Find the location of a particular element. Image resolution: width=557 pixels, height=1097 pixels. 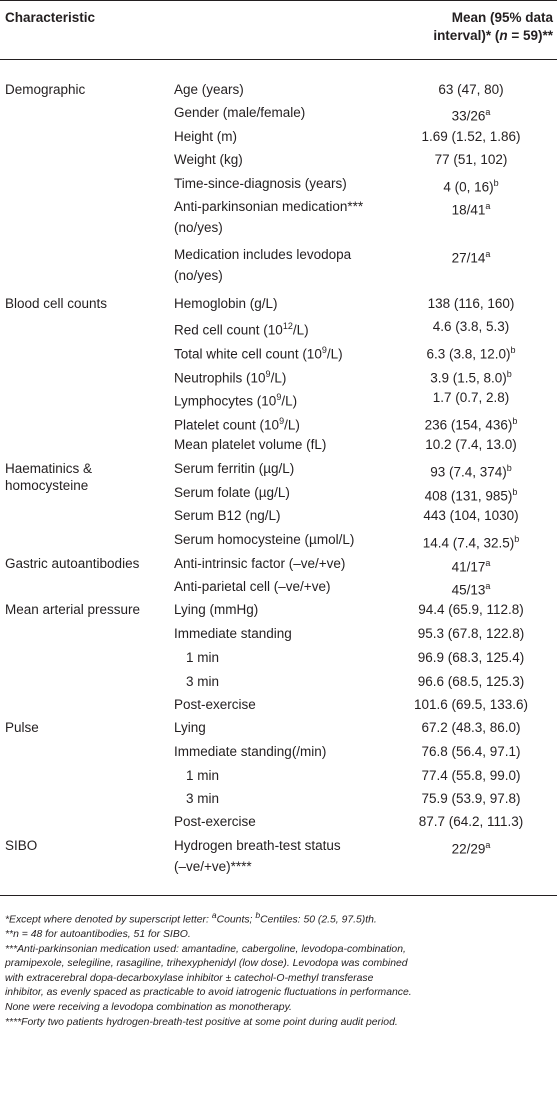

row-value: 45/13a is located at coordinates (471, 589).